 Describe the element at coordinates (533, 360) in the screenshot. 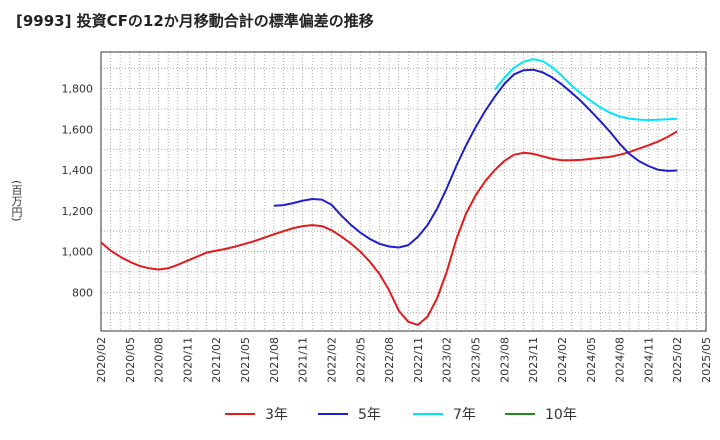

I see `x-tick-label: 2023/11` at that location.